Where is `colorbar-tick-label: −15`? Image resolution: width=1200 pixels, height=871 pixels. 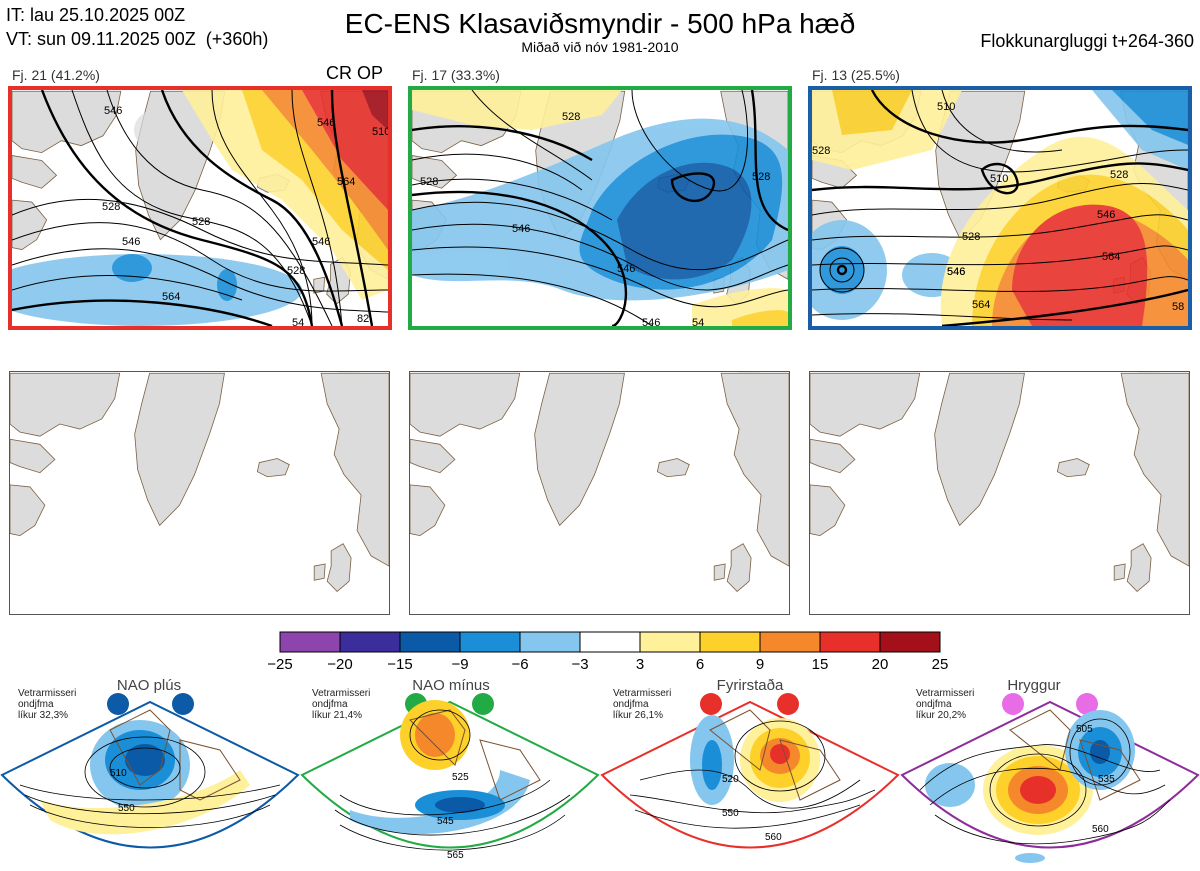 colorbar-tick-label: −15 is located at coordinates (399, 664).